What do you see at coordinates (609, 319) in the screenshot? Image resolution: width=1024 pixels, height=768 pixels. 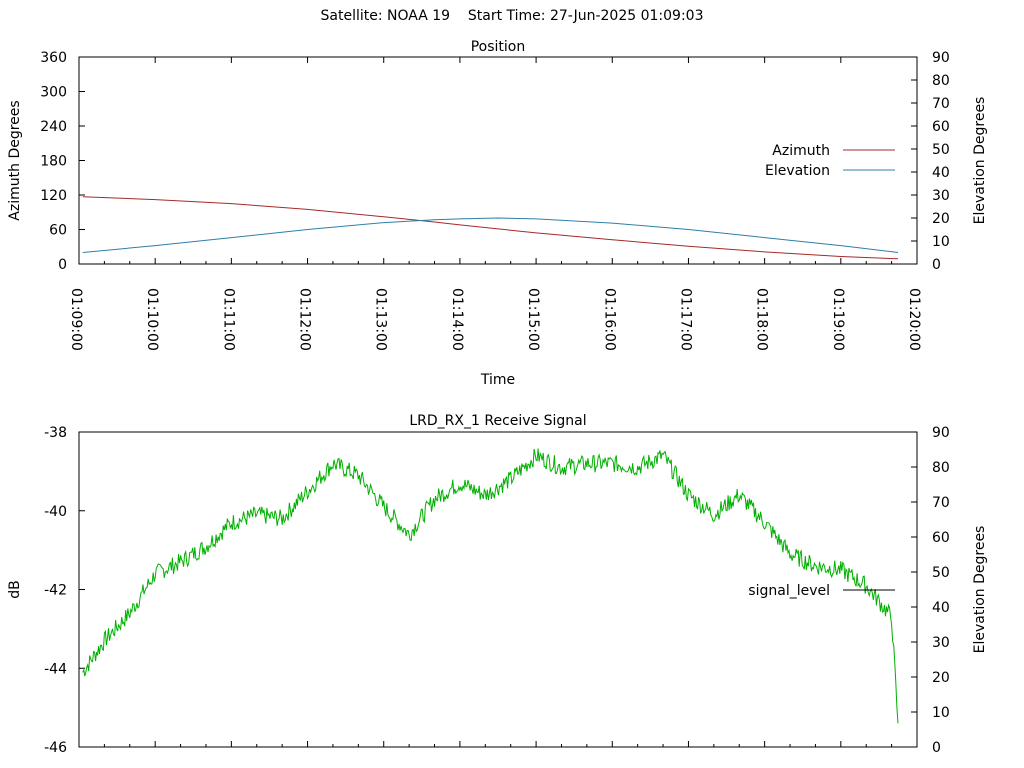 I see `x-tick-label: 01:16:00` at bounding box center [609, 319].